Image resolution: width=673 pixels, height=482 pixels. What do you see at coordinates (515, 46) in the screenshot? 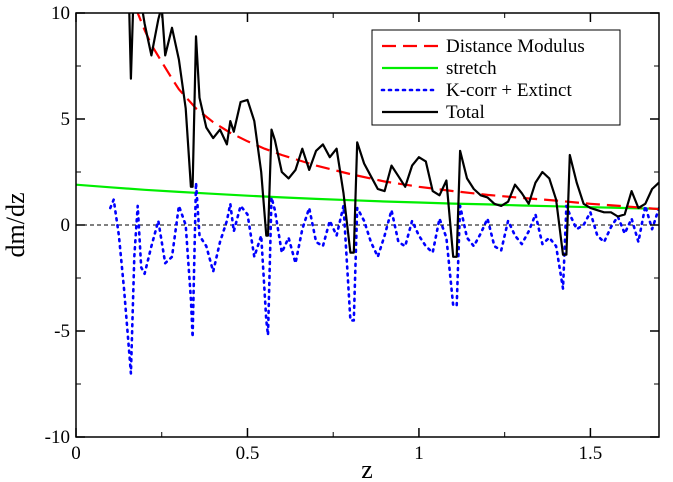
I see `legend-label: Distance Modulus` at bounding box center [515, 46].